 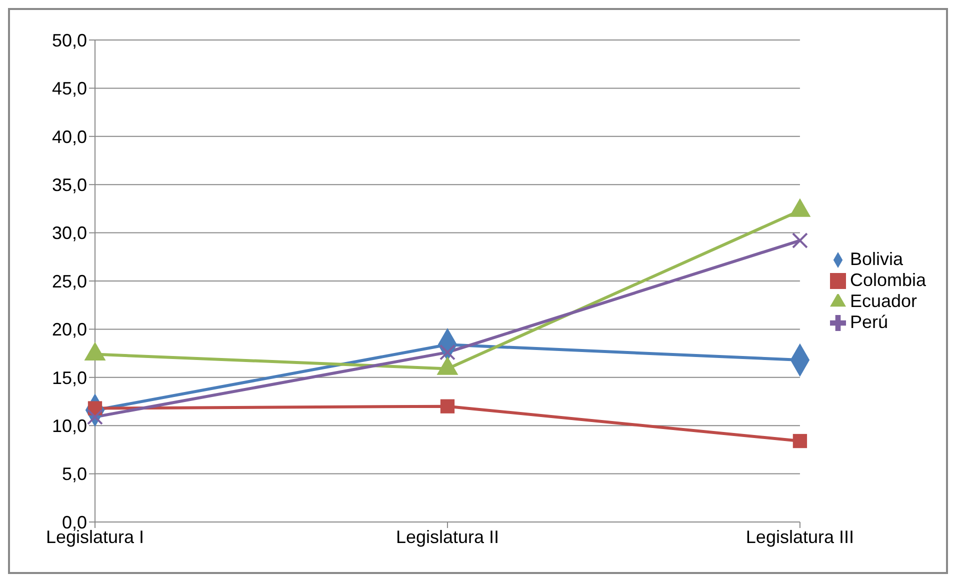 I want to click on y-tick-label: 40,0, so click(x=69, y=136).